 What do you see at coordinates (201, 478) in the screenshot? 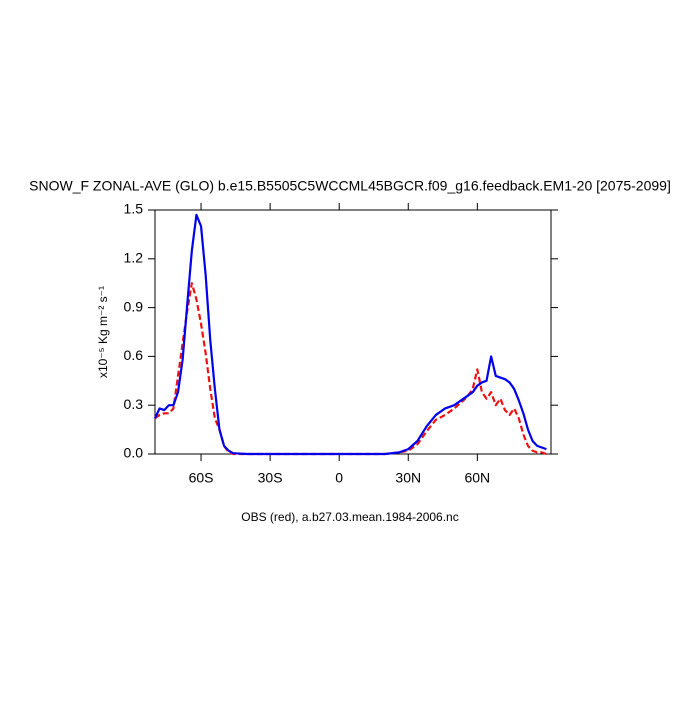
I see `x-tick-label: 60S` at bounding box center [201, 478].